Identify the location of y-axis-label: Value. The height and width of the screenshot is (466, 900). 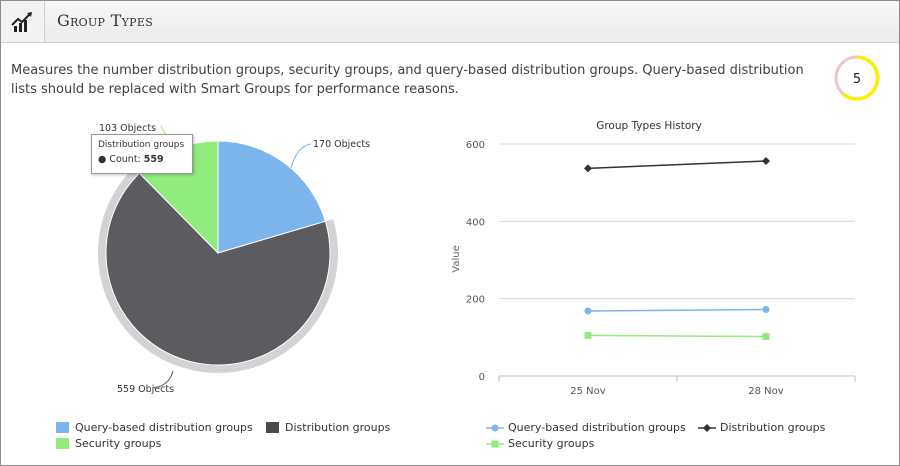
(456, 258).